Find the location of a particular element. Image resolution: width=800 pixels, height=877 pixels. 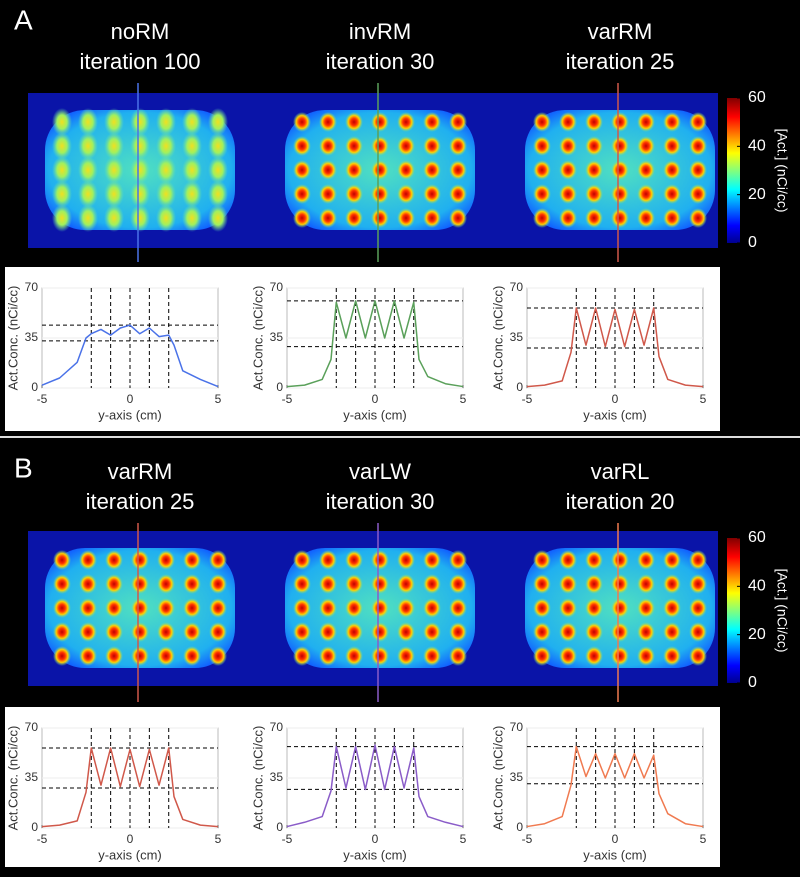

method-title: noRM is located at coordinates (140, 31).